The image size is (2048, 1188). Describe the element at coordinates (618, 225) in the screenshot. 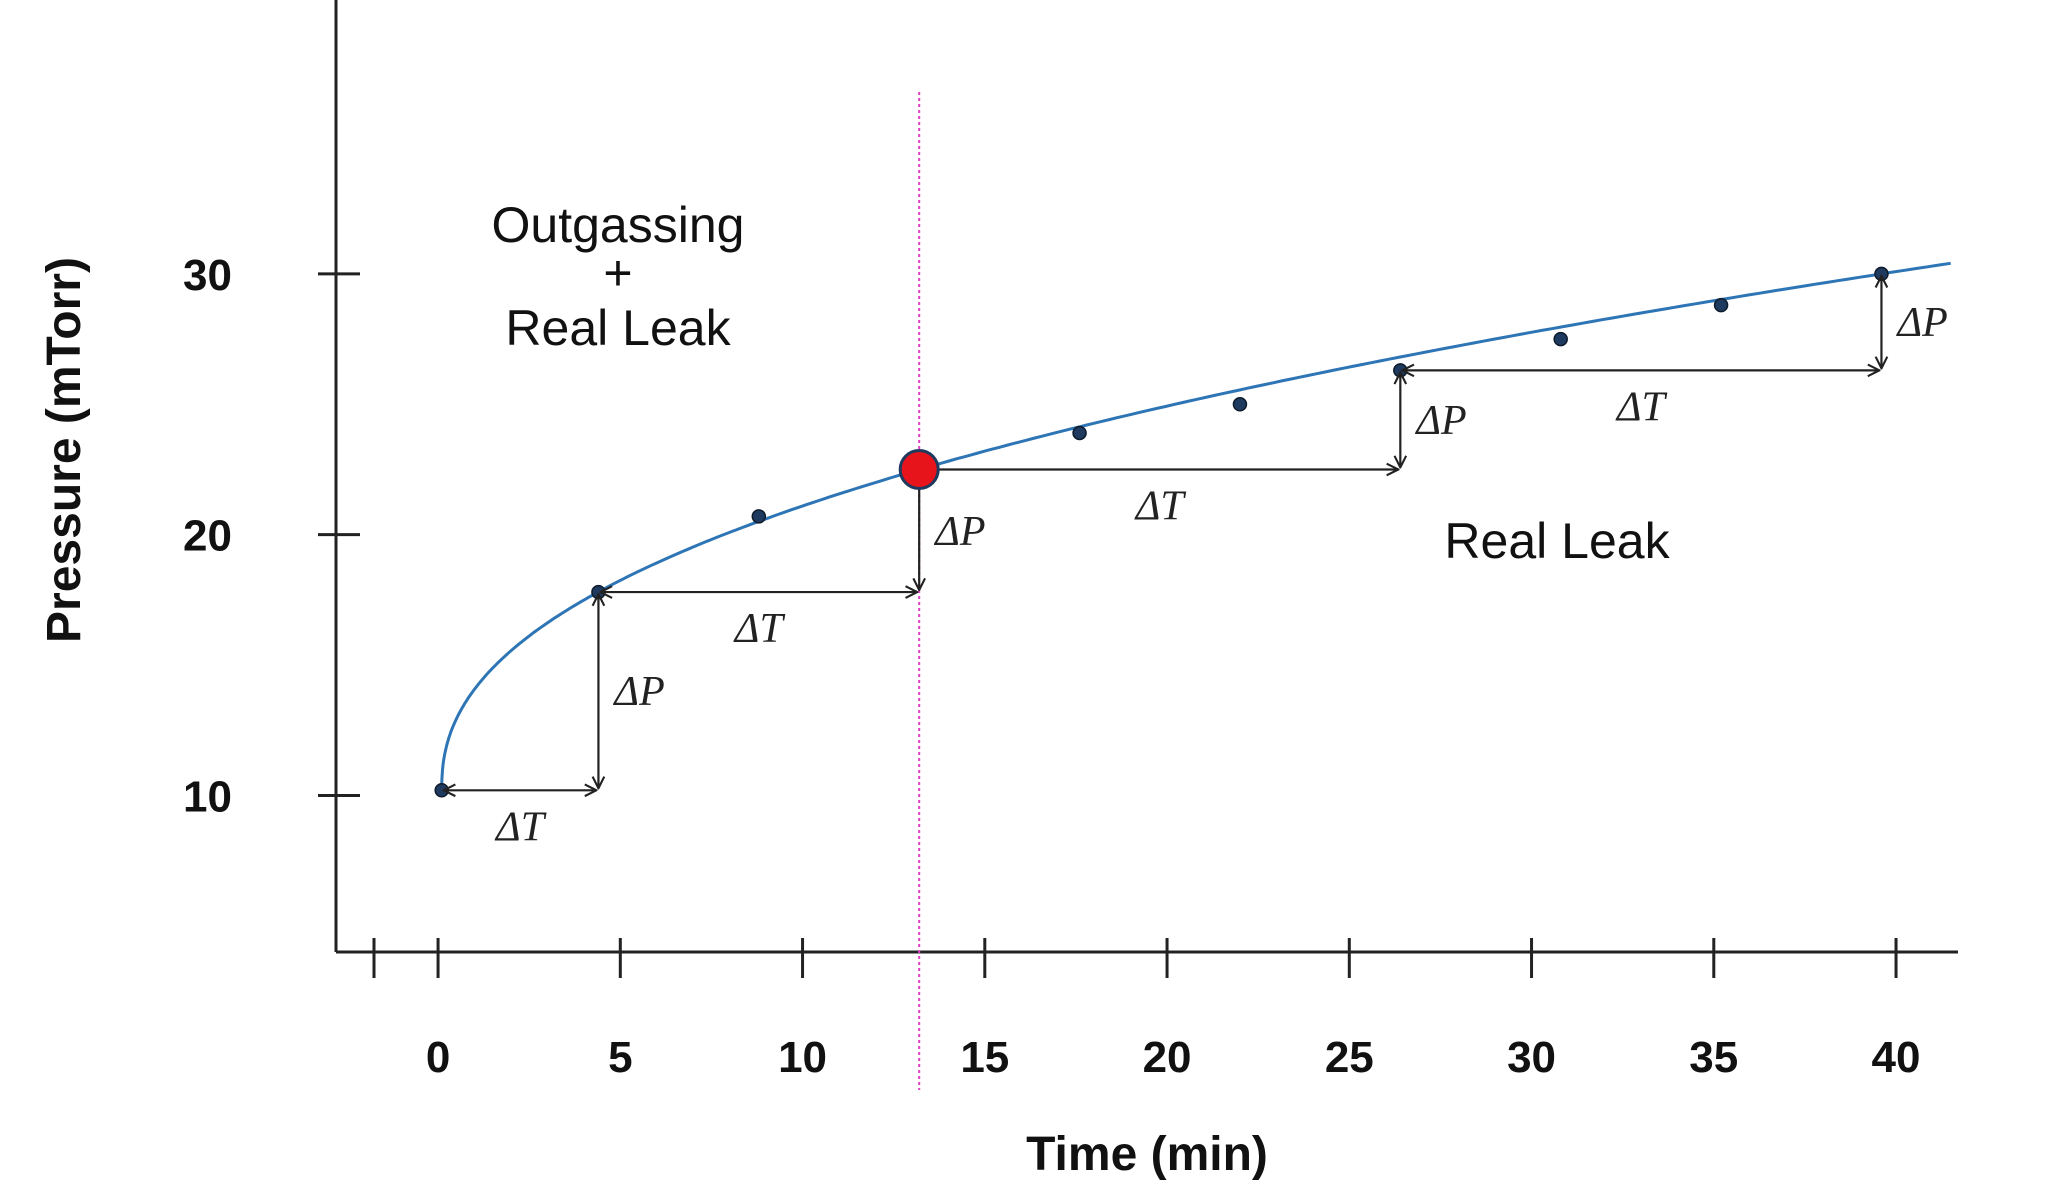

I see `svg-text: Outgassing` at that location.